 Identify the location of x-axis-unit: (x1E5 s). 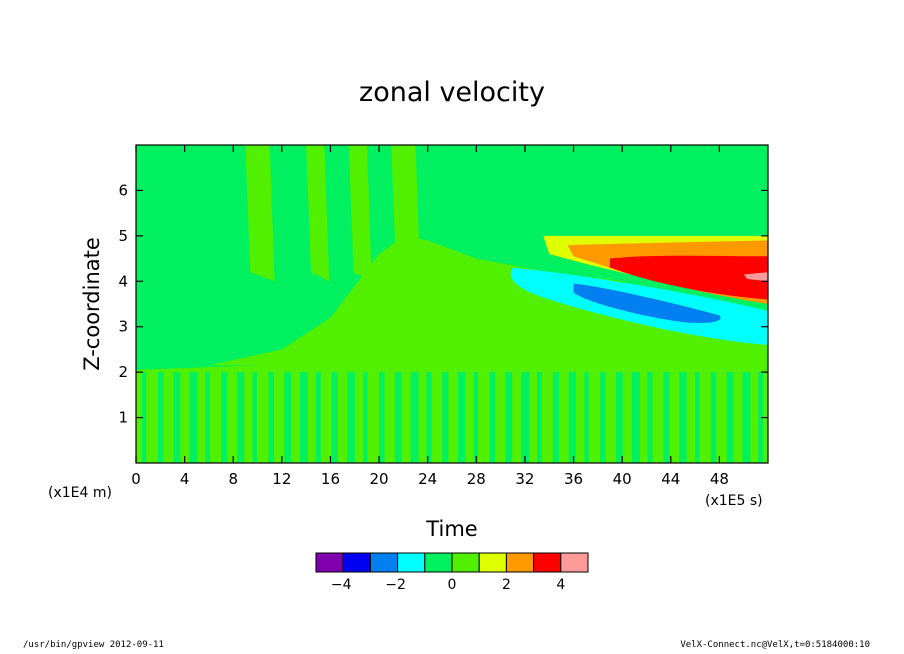
(734, 501).